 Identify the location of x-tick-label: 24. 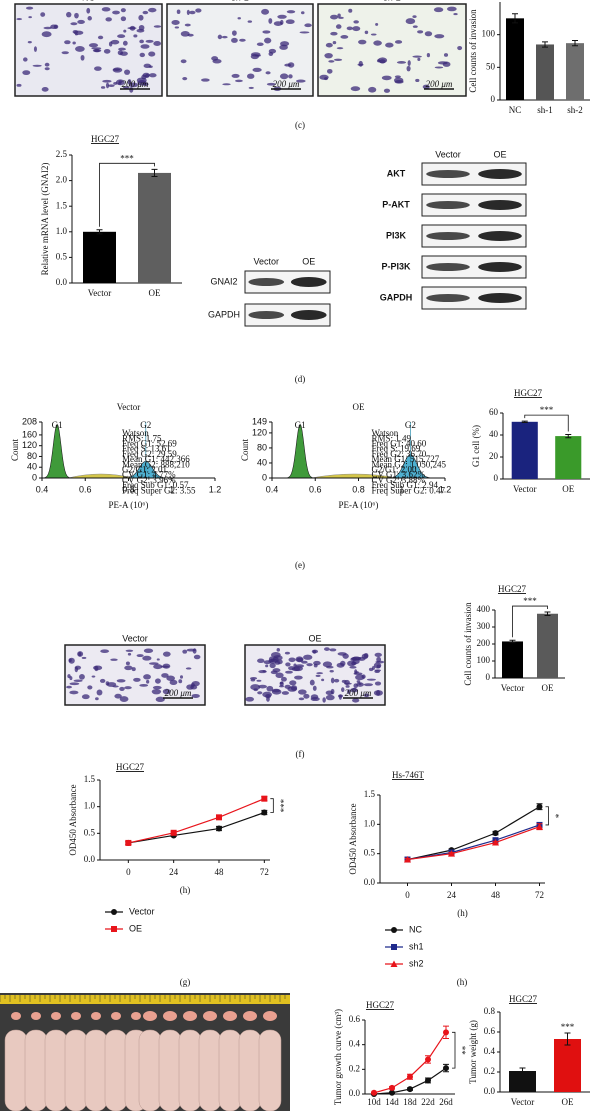
(174, 872).